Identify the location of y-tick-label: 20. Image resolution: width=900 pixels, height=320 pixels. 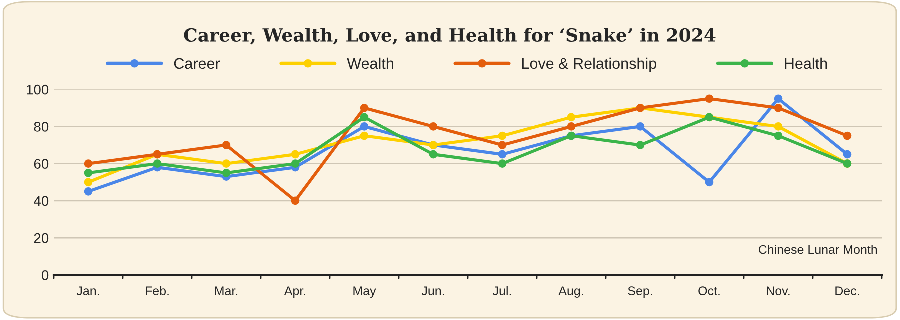
(41, 238).